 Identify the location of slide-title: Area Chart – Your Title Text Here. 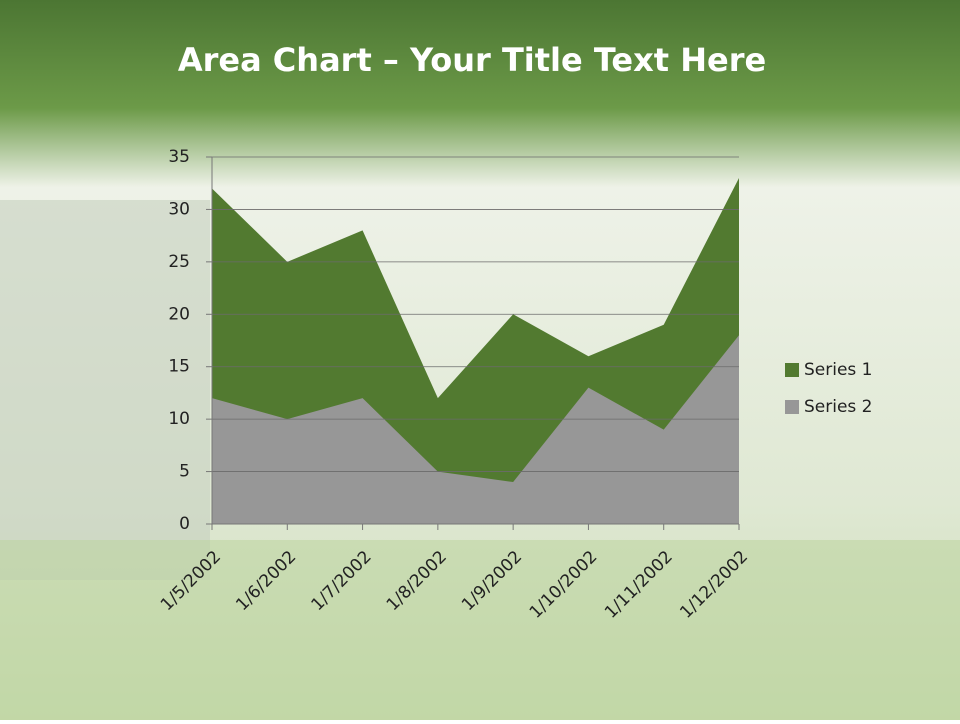
(472, 60).